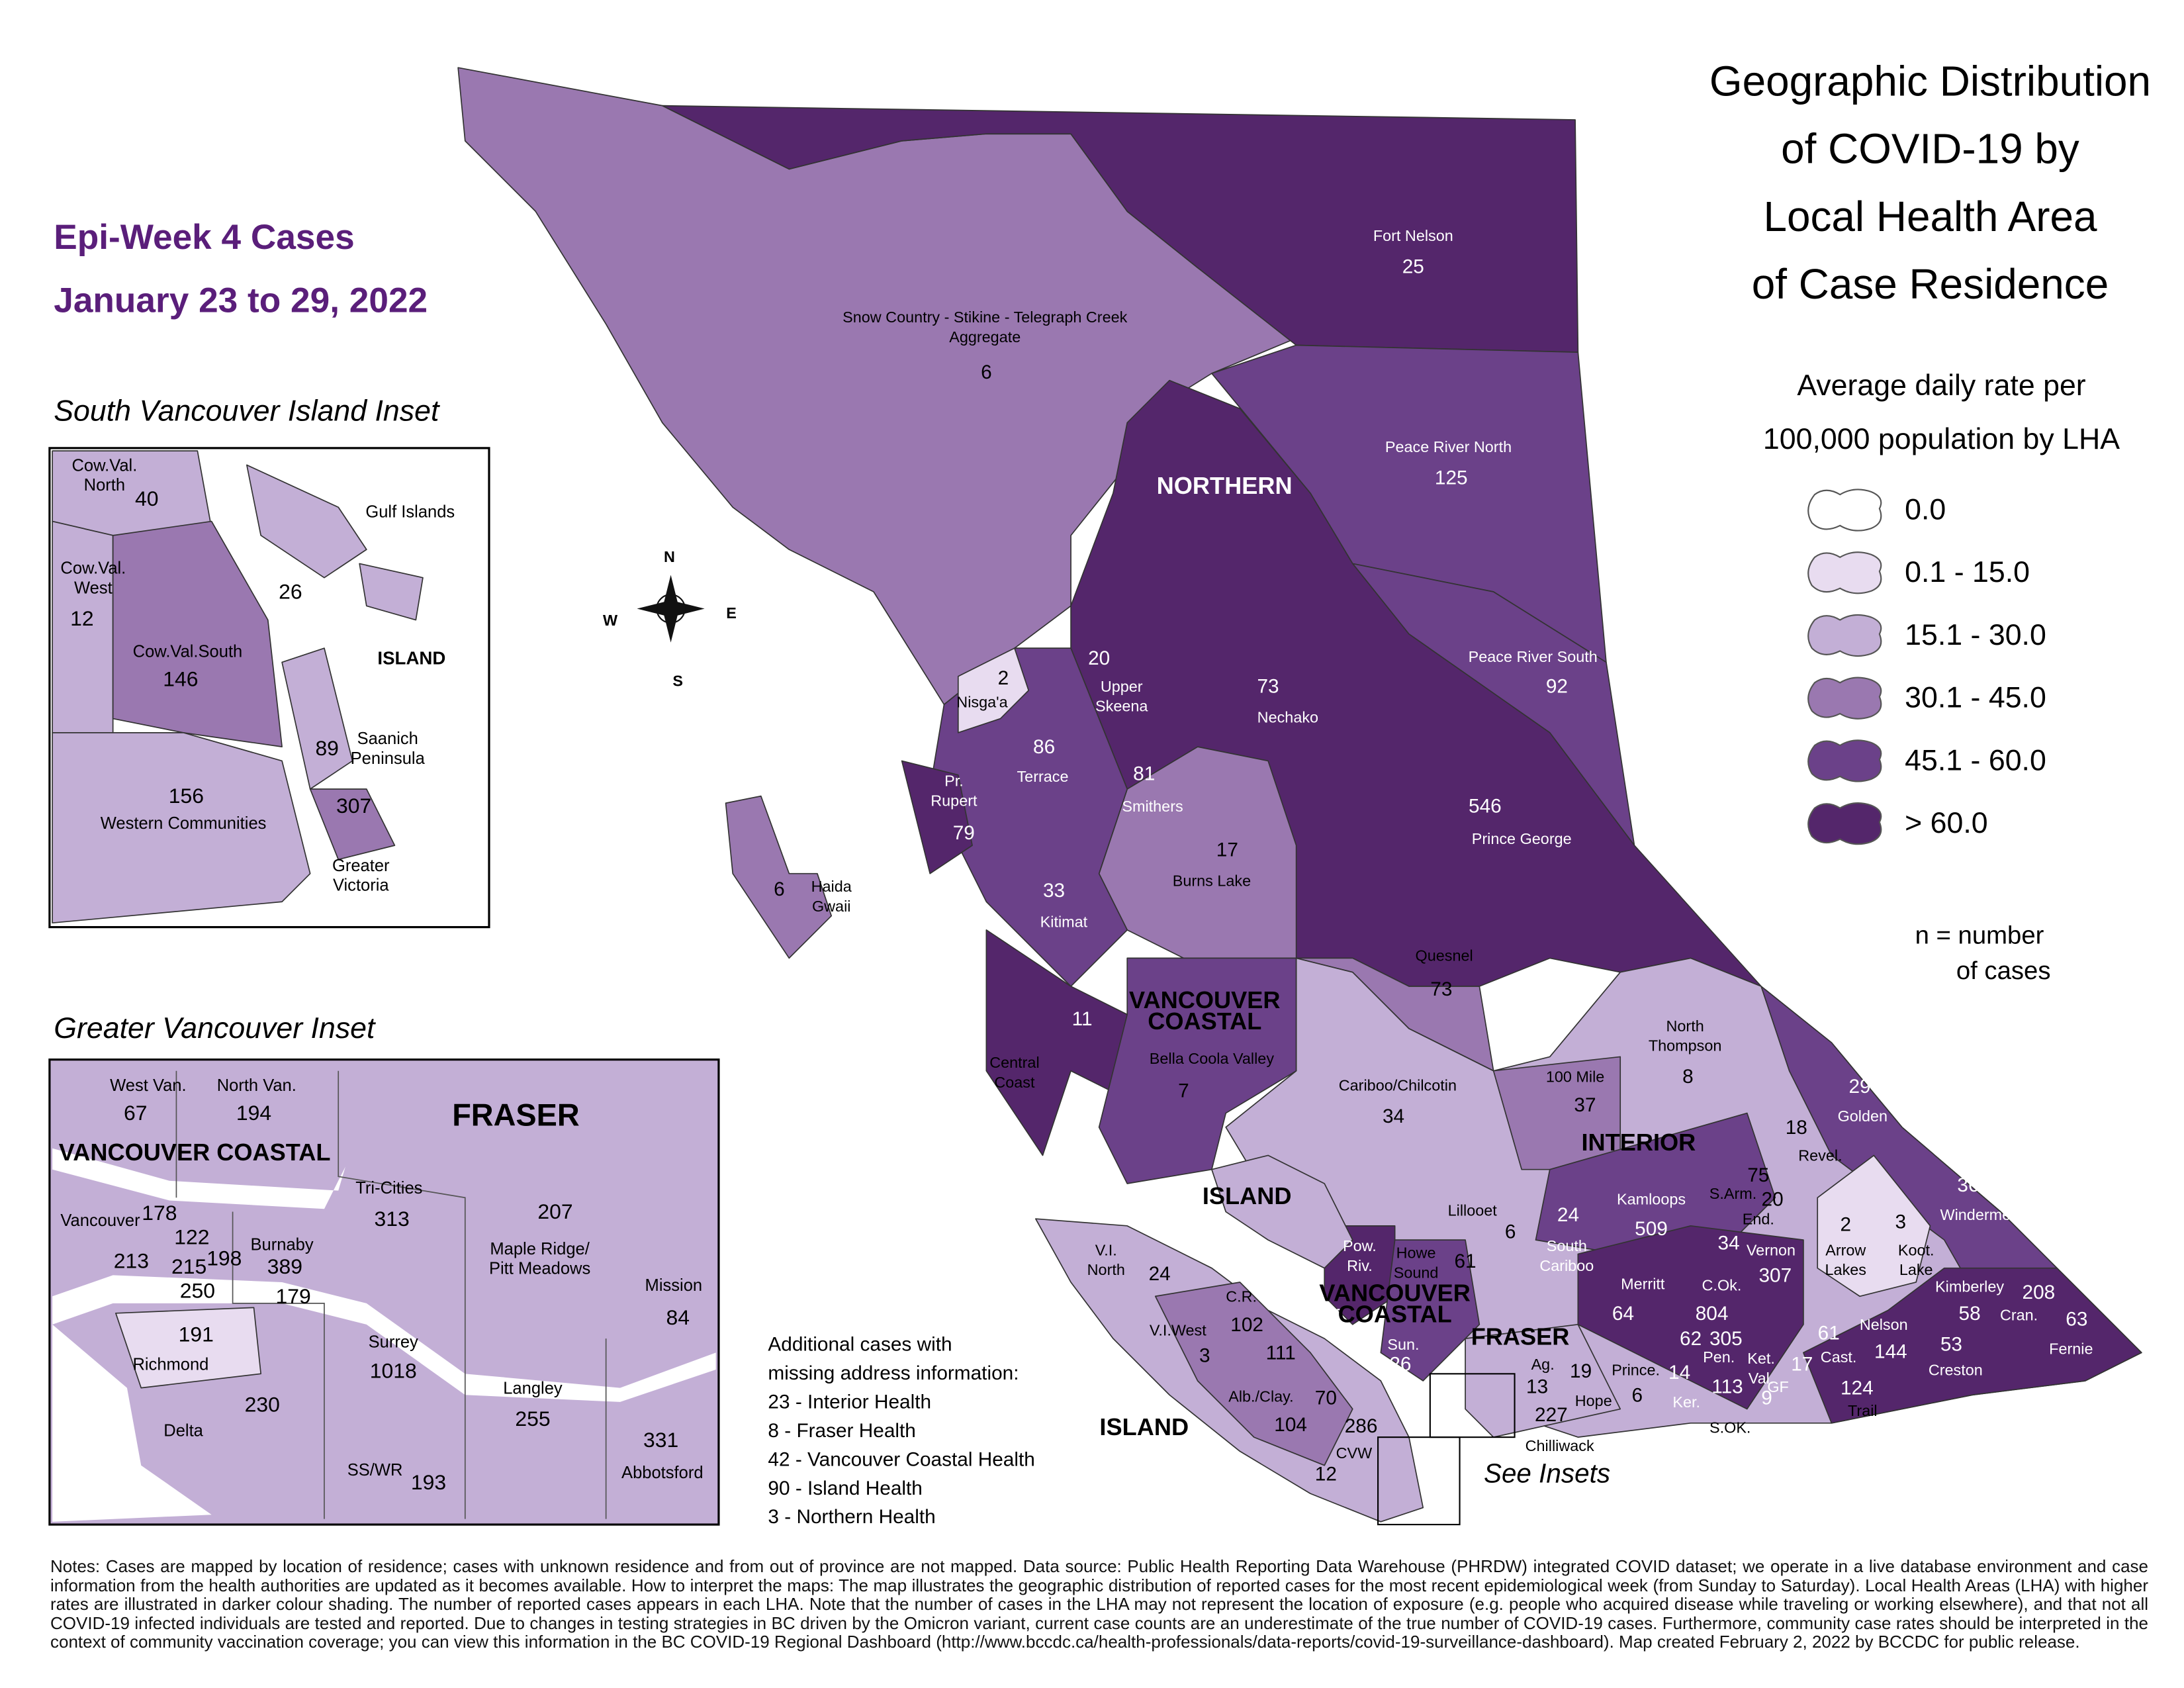 Image resolution: width=2184 pixels, height=1688 pixels. Describe the element at coordinates (893, 1373) in the screenshot. I see `missing-address-line: missing address information:` at that location.